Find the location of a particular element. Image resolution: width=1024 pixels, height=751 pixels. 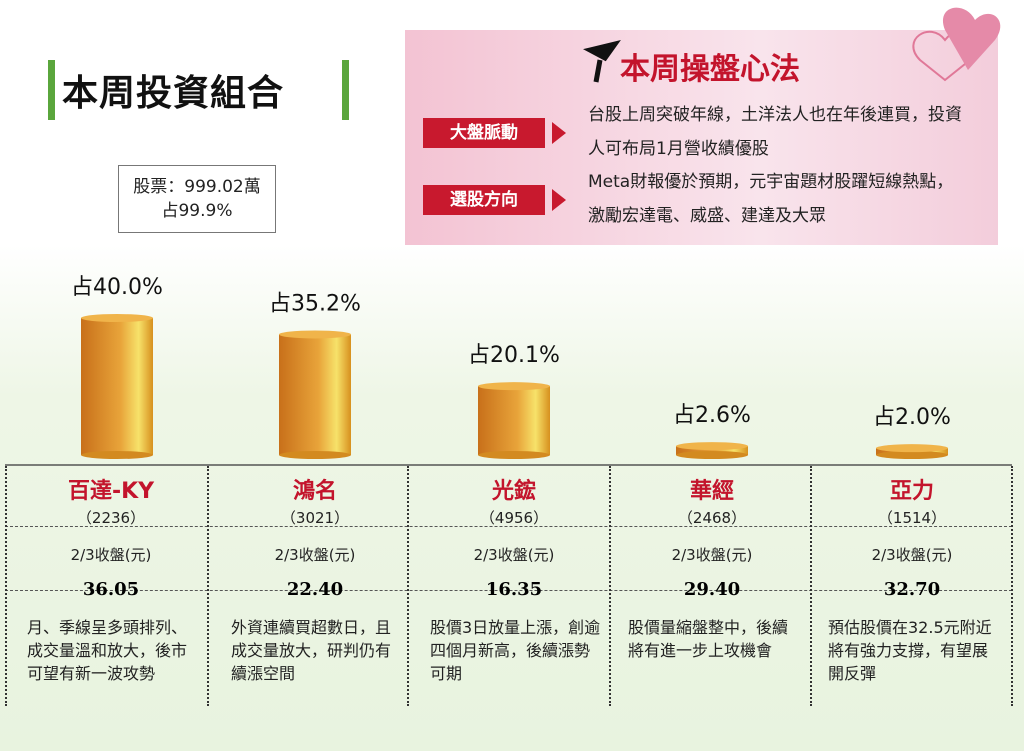

note: 月、季線呈多頭排列、成交量溫和放大，後市可望有新一波攻勢 is located at coordinates (107, 650).